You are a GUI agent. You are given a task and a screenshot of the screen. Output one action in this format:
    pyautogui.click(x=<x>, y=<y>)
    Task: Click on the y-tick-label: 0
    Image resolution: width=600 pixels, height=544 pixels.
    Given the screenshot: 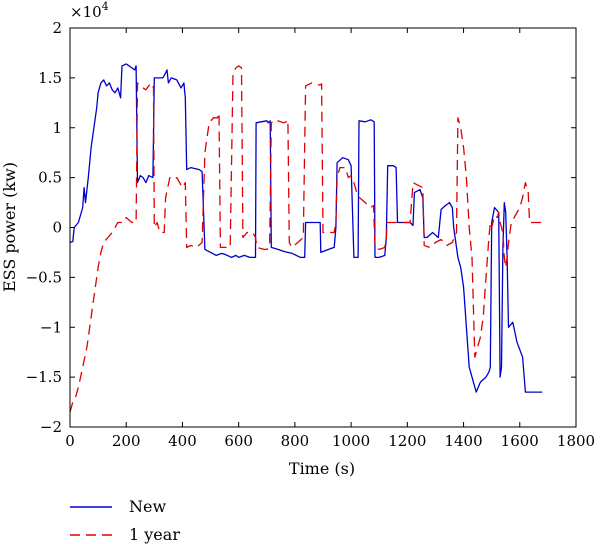 What is the action you would take?
    pyautogui.click(x=57, y=228)
    